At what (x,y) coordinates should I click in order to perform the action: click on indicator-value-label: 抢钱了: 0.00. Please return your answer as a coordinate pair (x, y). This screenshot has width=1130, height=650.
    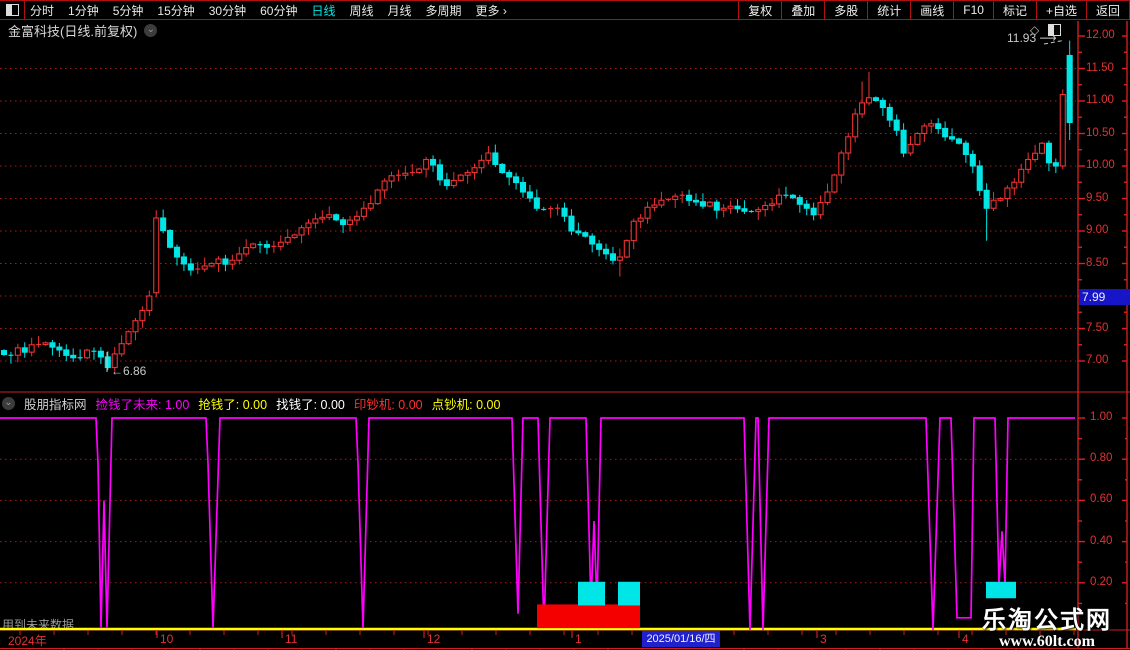
    Looking at the image, I should click on (233, 404).